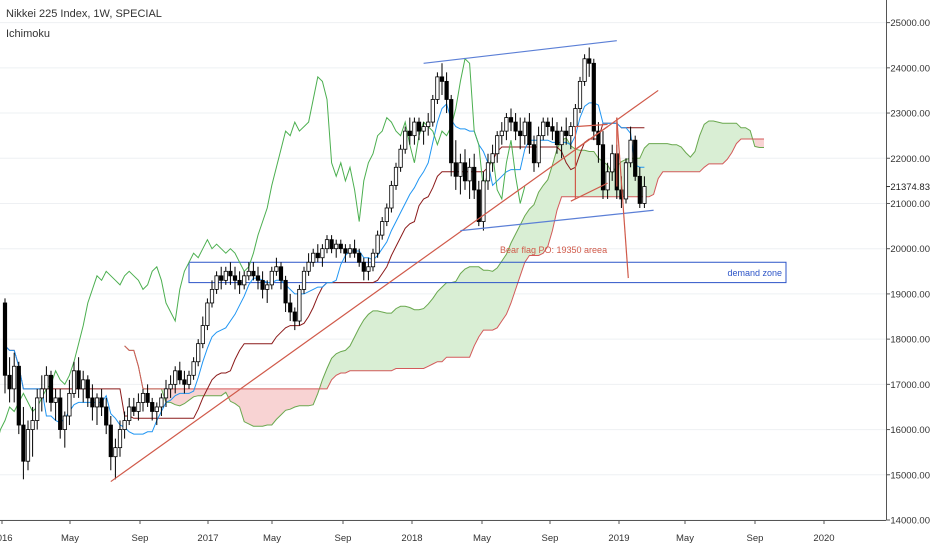 The height and width of the screenshot is (550, 932). What do you see at coordinates (910, 340) in the screenshot?
I see `y-tick-label: 18000.00` at bounding box center [910, 340].